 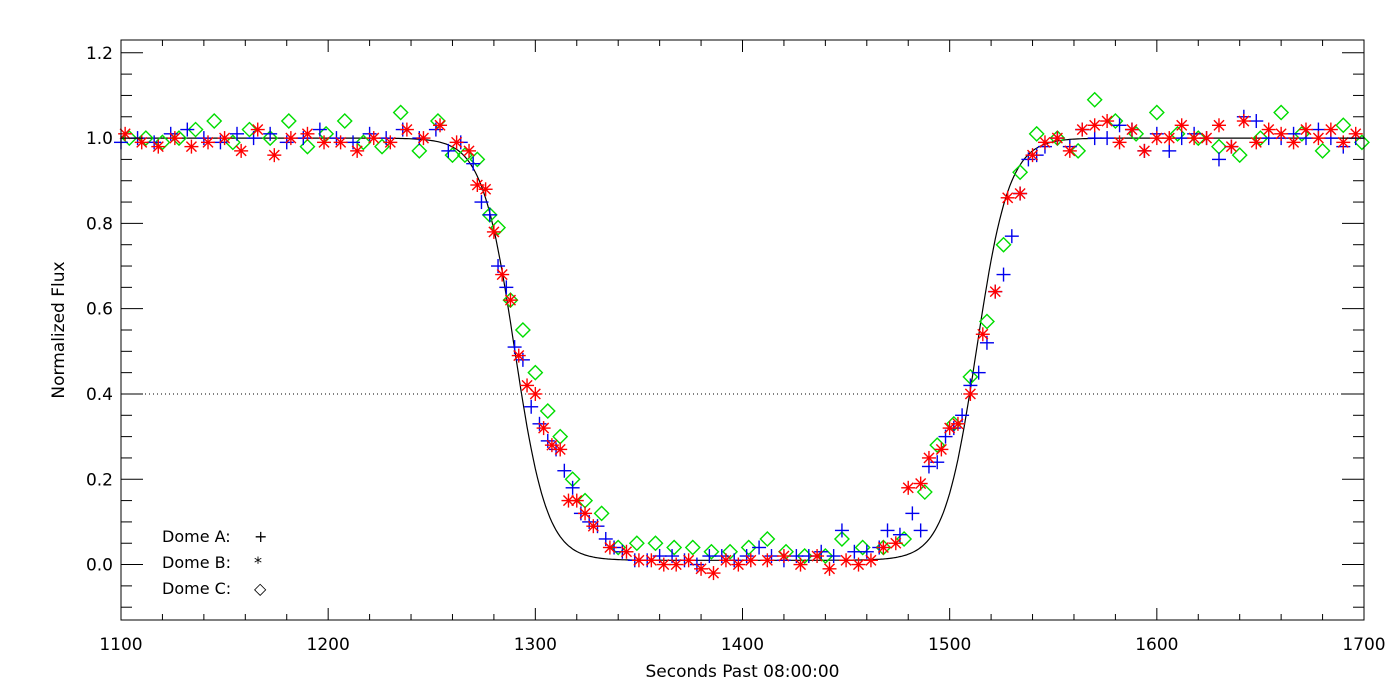 I want to click on x-tick-label: 1200, so click(x=328, y=645).